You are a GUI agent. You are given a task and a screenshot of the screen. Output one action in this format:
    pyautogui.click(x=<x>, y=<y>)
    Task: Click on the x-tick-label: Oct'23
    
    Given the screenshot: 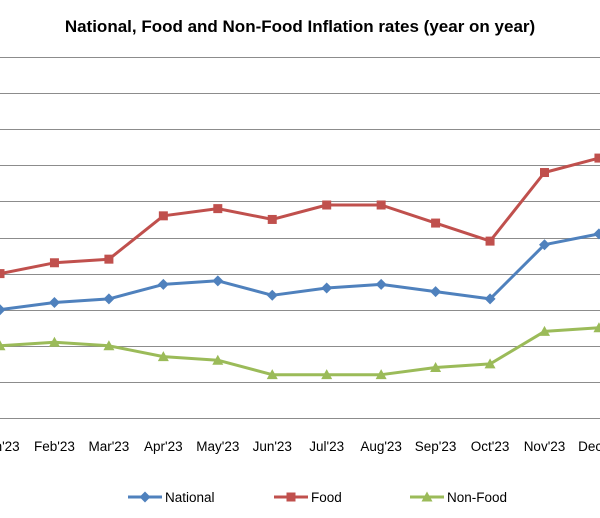 What is the action you would take?
    pyautogui.click(x=490, y=446)
    